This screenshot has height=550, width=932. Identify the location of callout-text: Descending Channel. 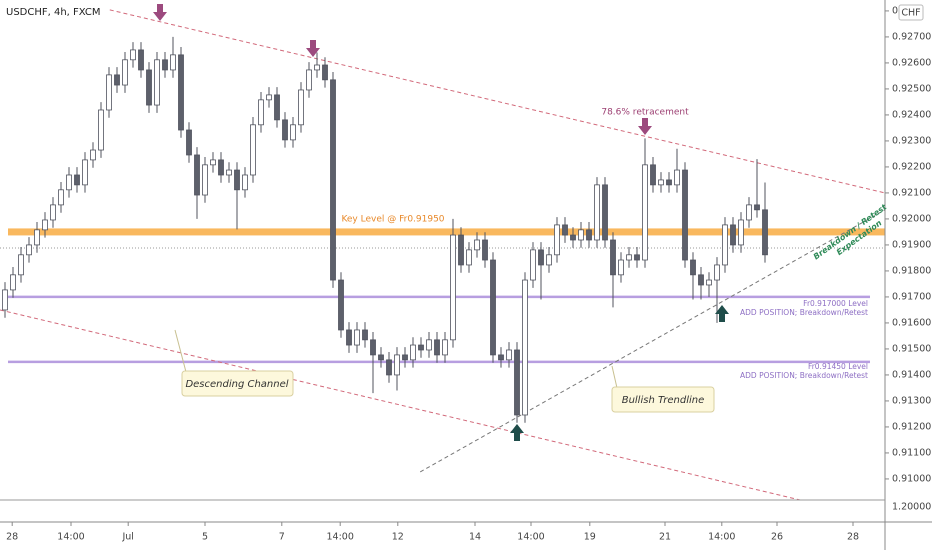
(236, 384).